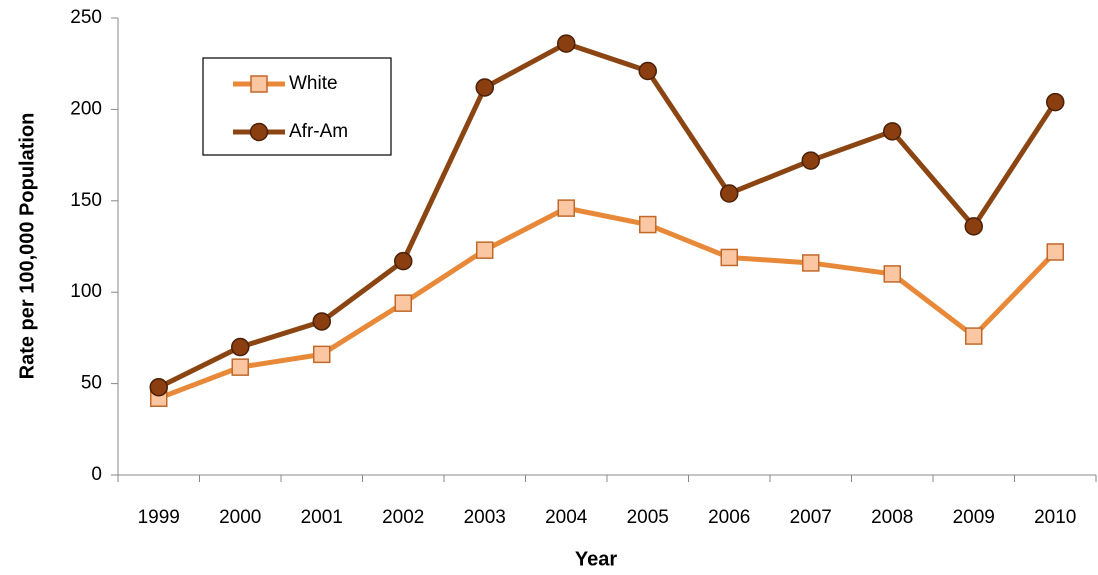 This screenshot has width=1098, height=575. Describe the element at coordinates (96, 474) in the screenshot. I see `y-tick-label: 0` at that location.